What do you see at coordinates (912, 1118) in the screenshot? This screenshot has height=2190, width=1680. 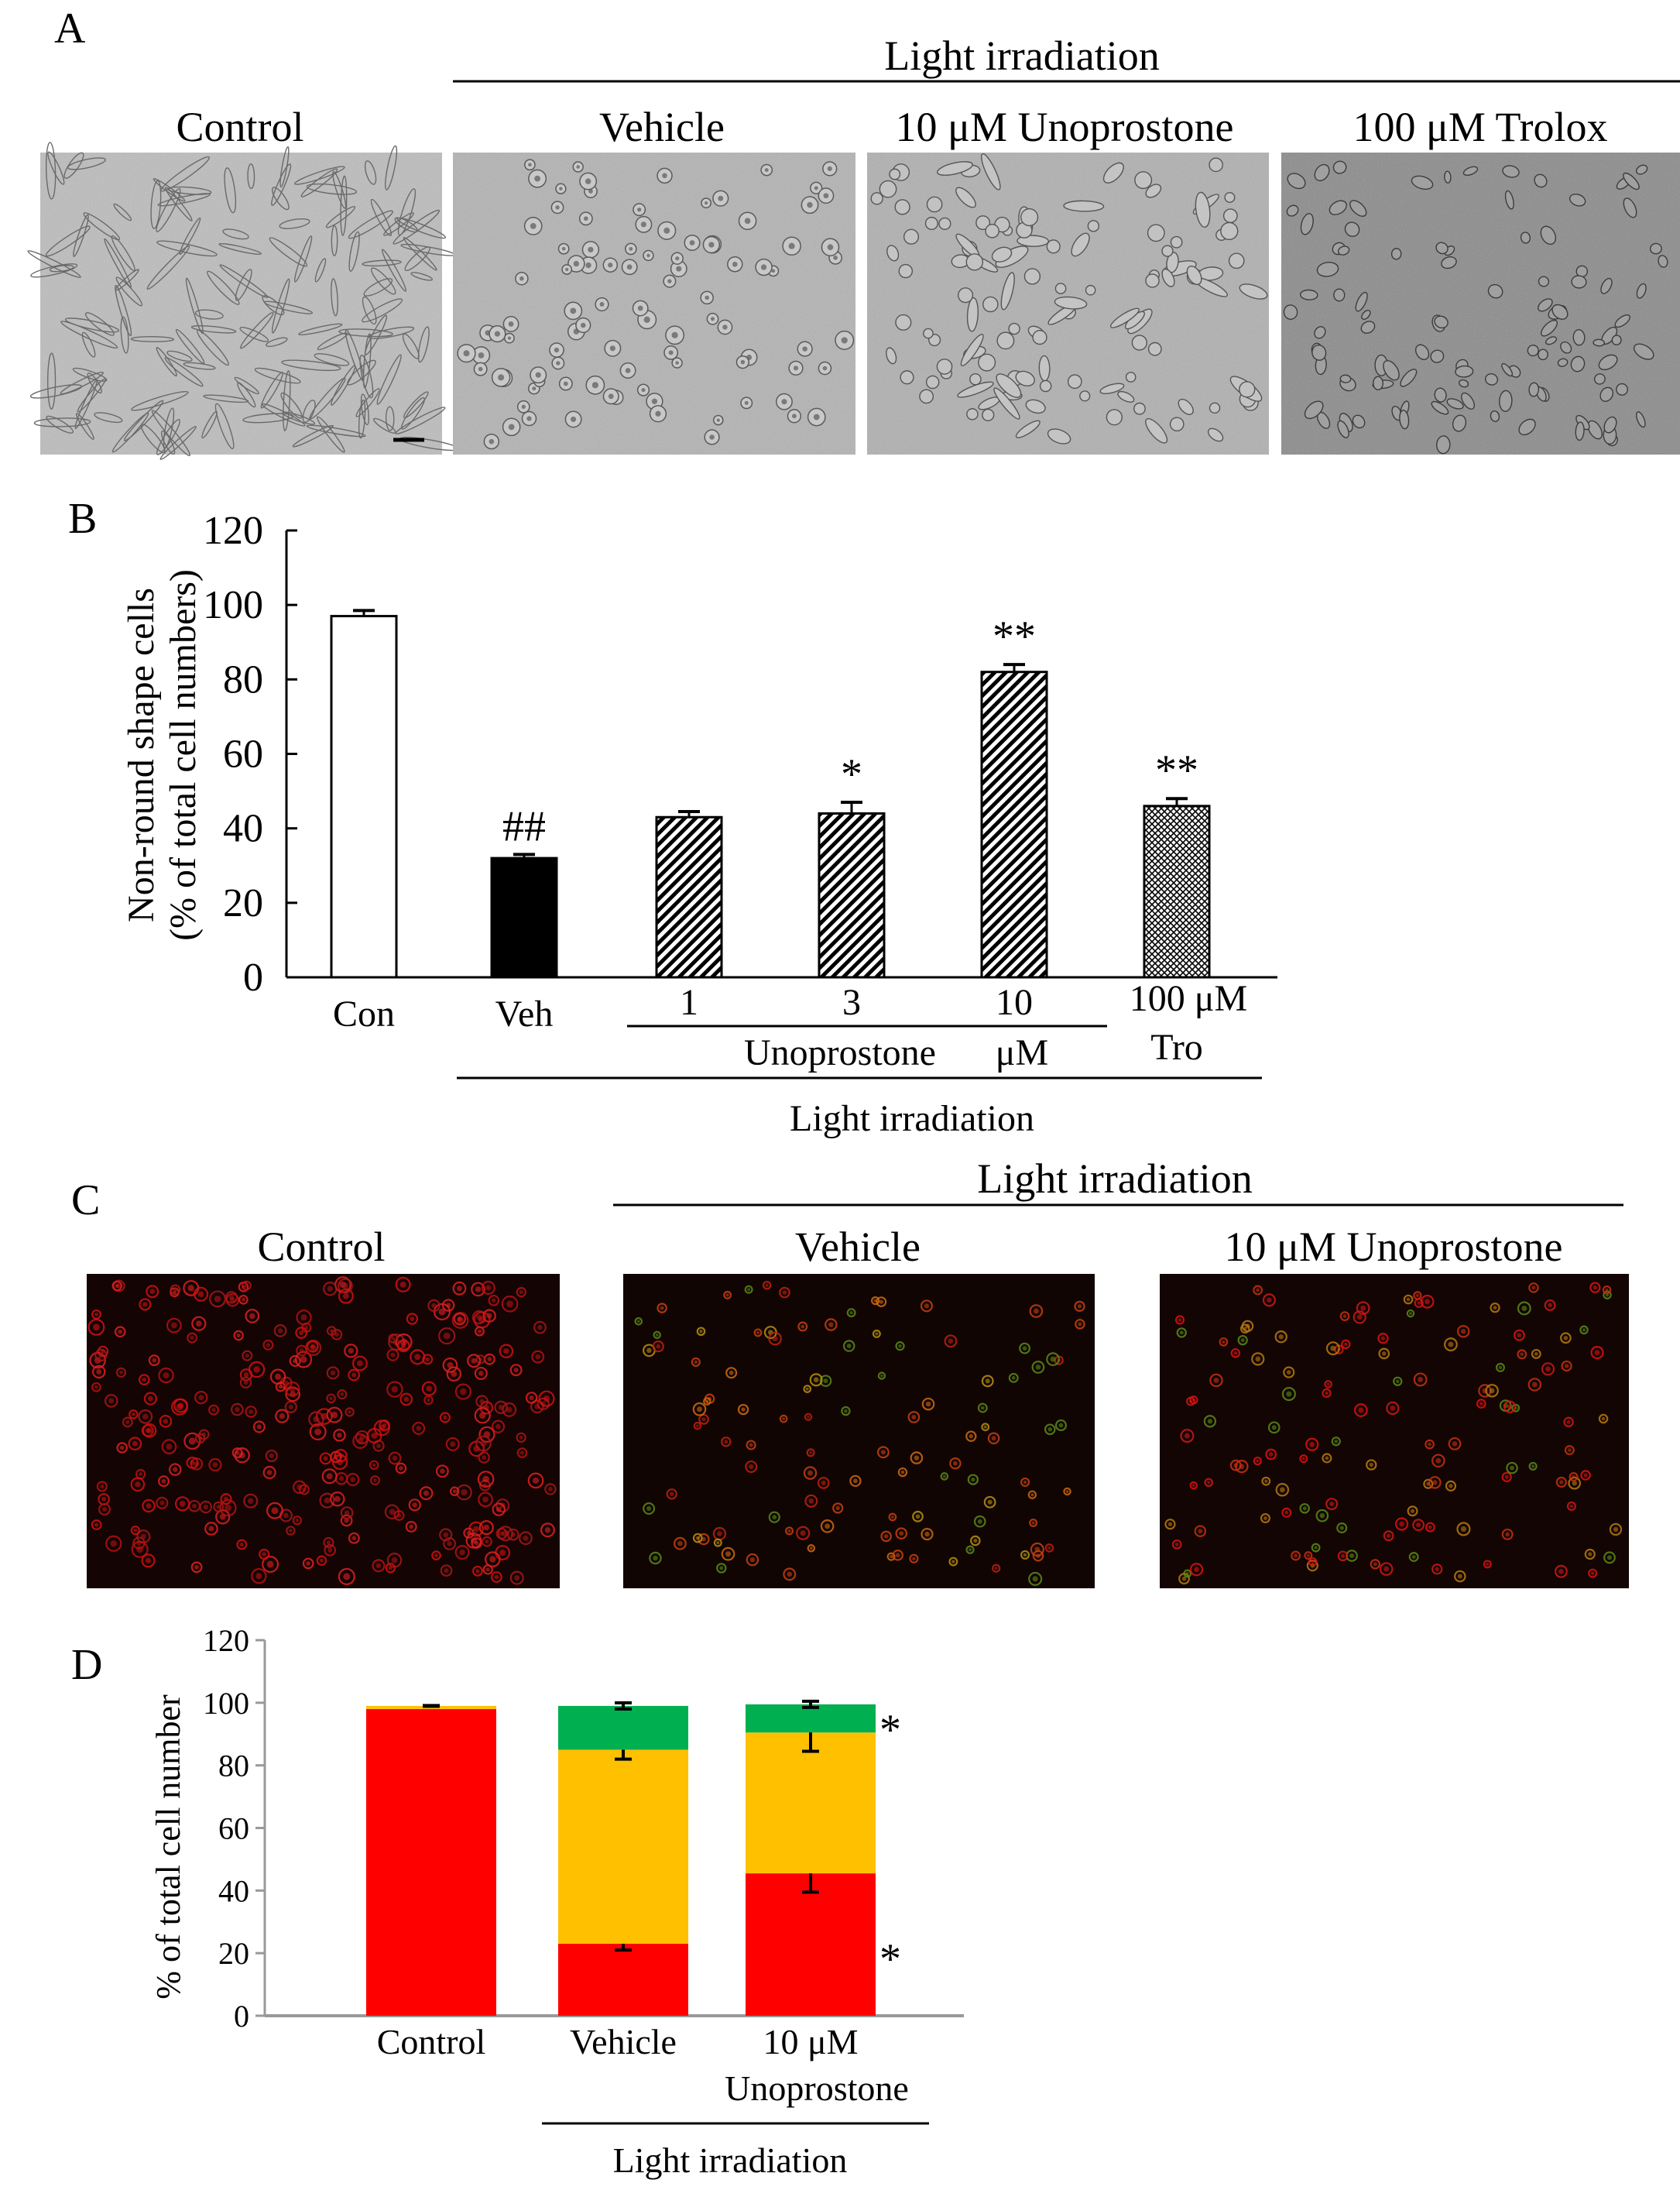 I see `b-light-label: Light irradiation` at bounding box center [912, 1118].